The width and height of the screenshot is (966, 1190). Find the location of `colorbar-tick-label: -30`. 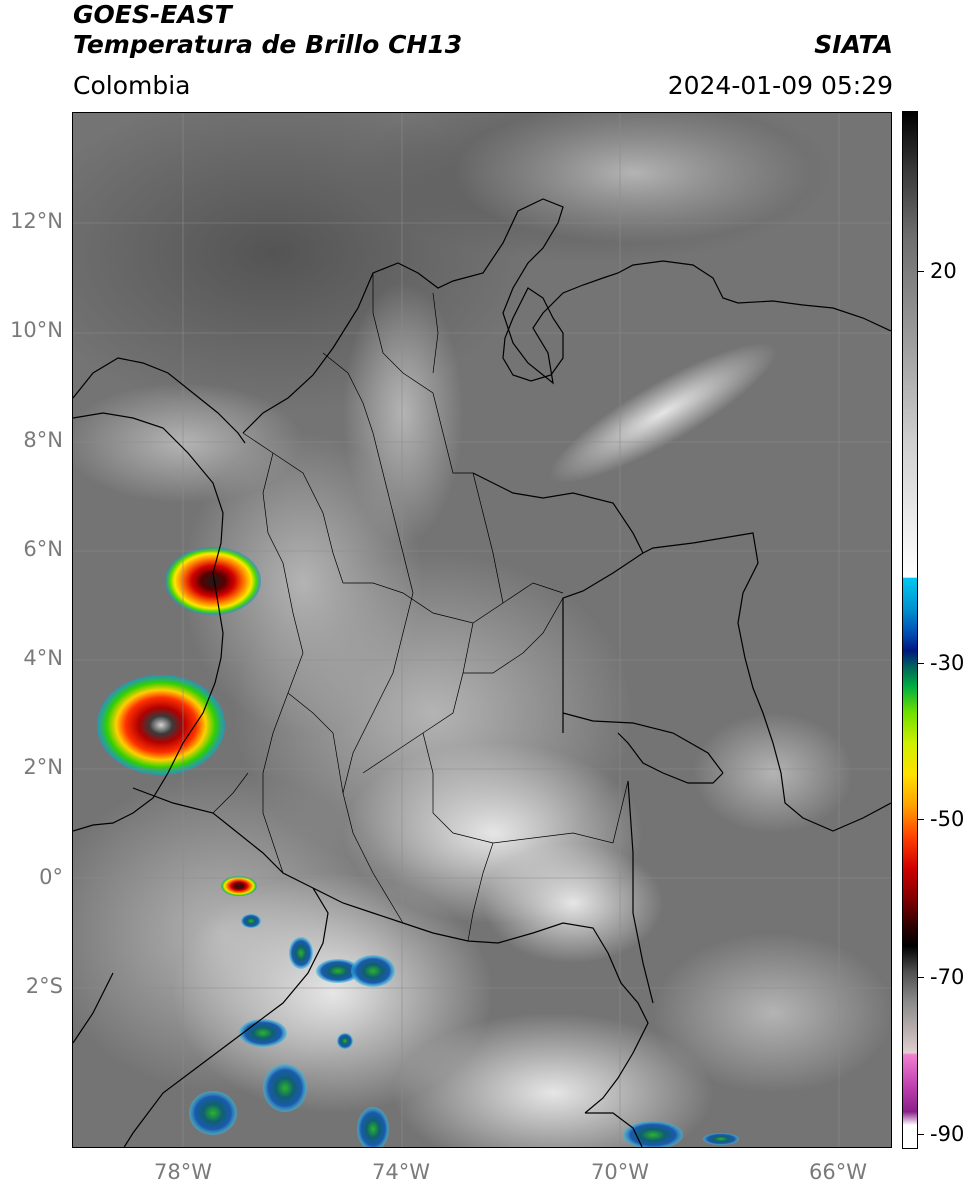

colorbar-tick-label: -30 is located at coordinates (947, 663).